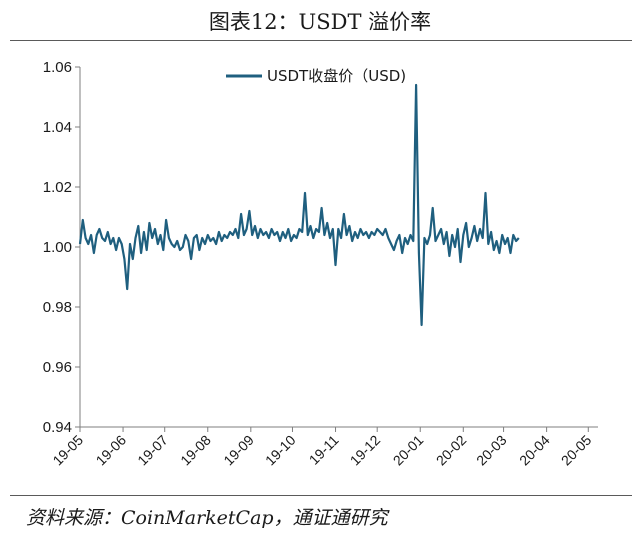 Image resolution: width=640 pixels, height=539 pixels. What do you see at coordinates (57, 307) in the screenshot?
I see `y-tick-label: 0.98` at bounding box center [57, 307].